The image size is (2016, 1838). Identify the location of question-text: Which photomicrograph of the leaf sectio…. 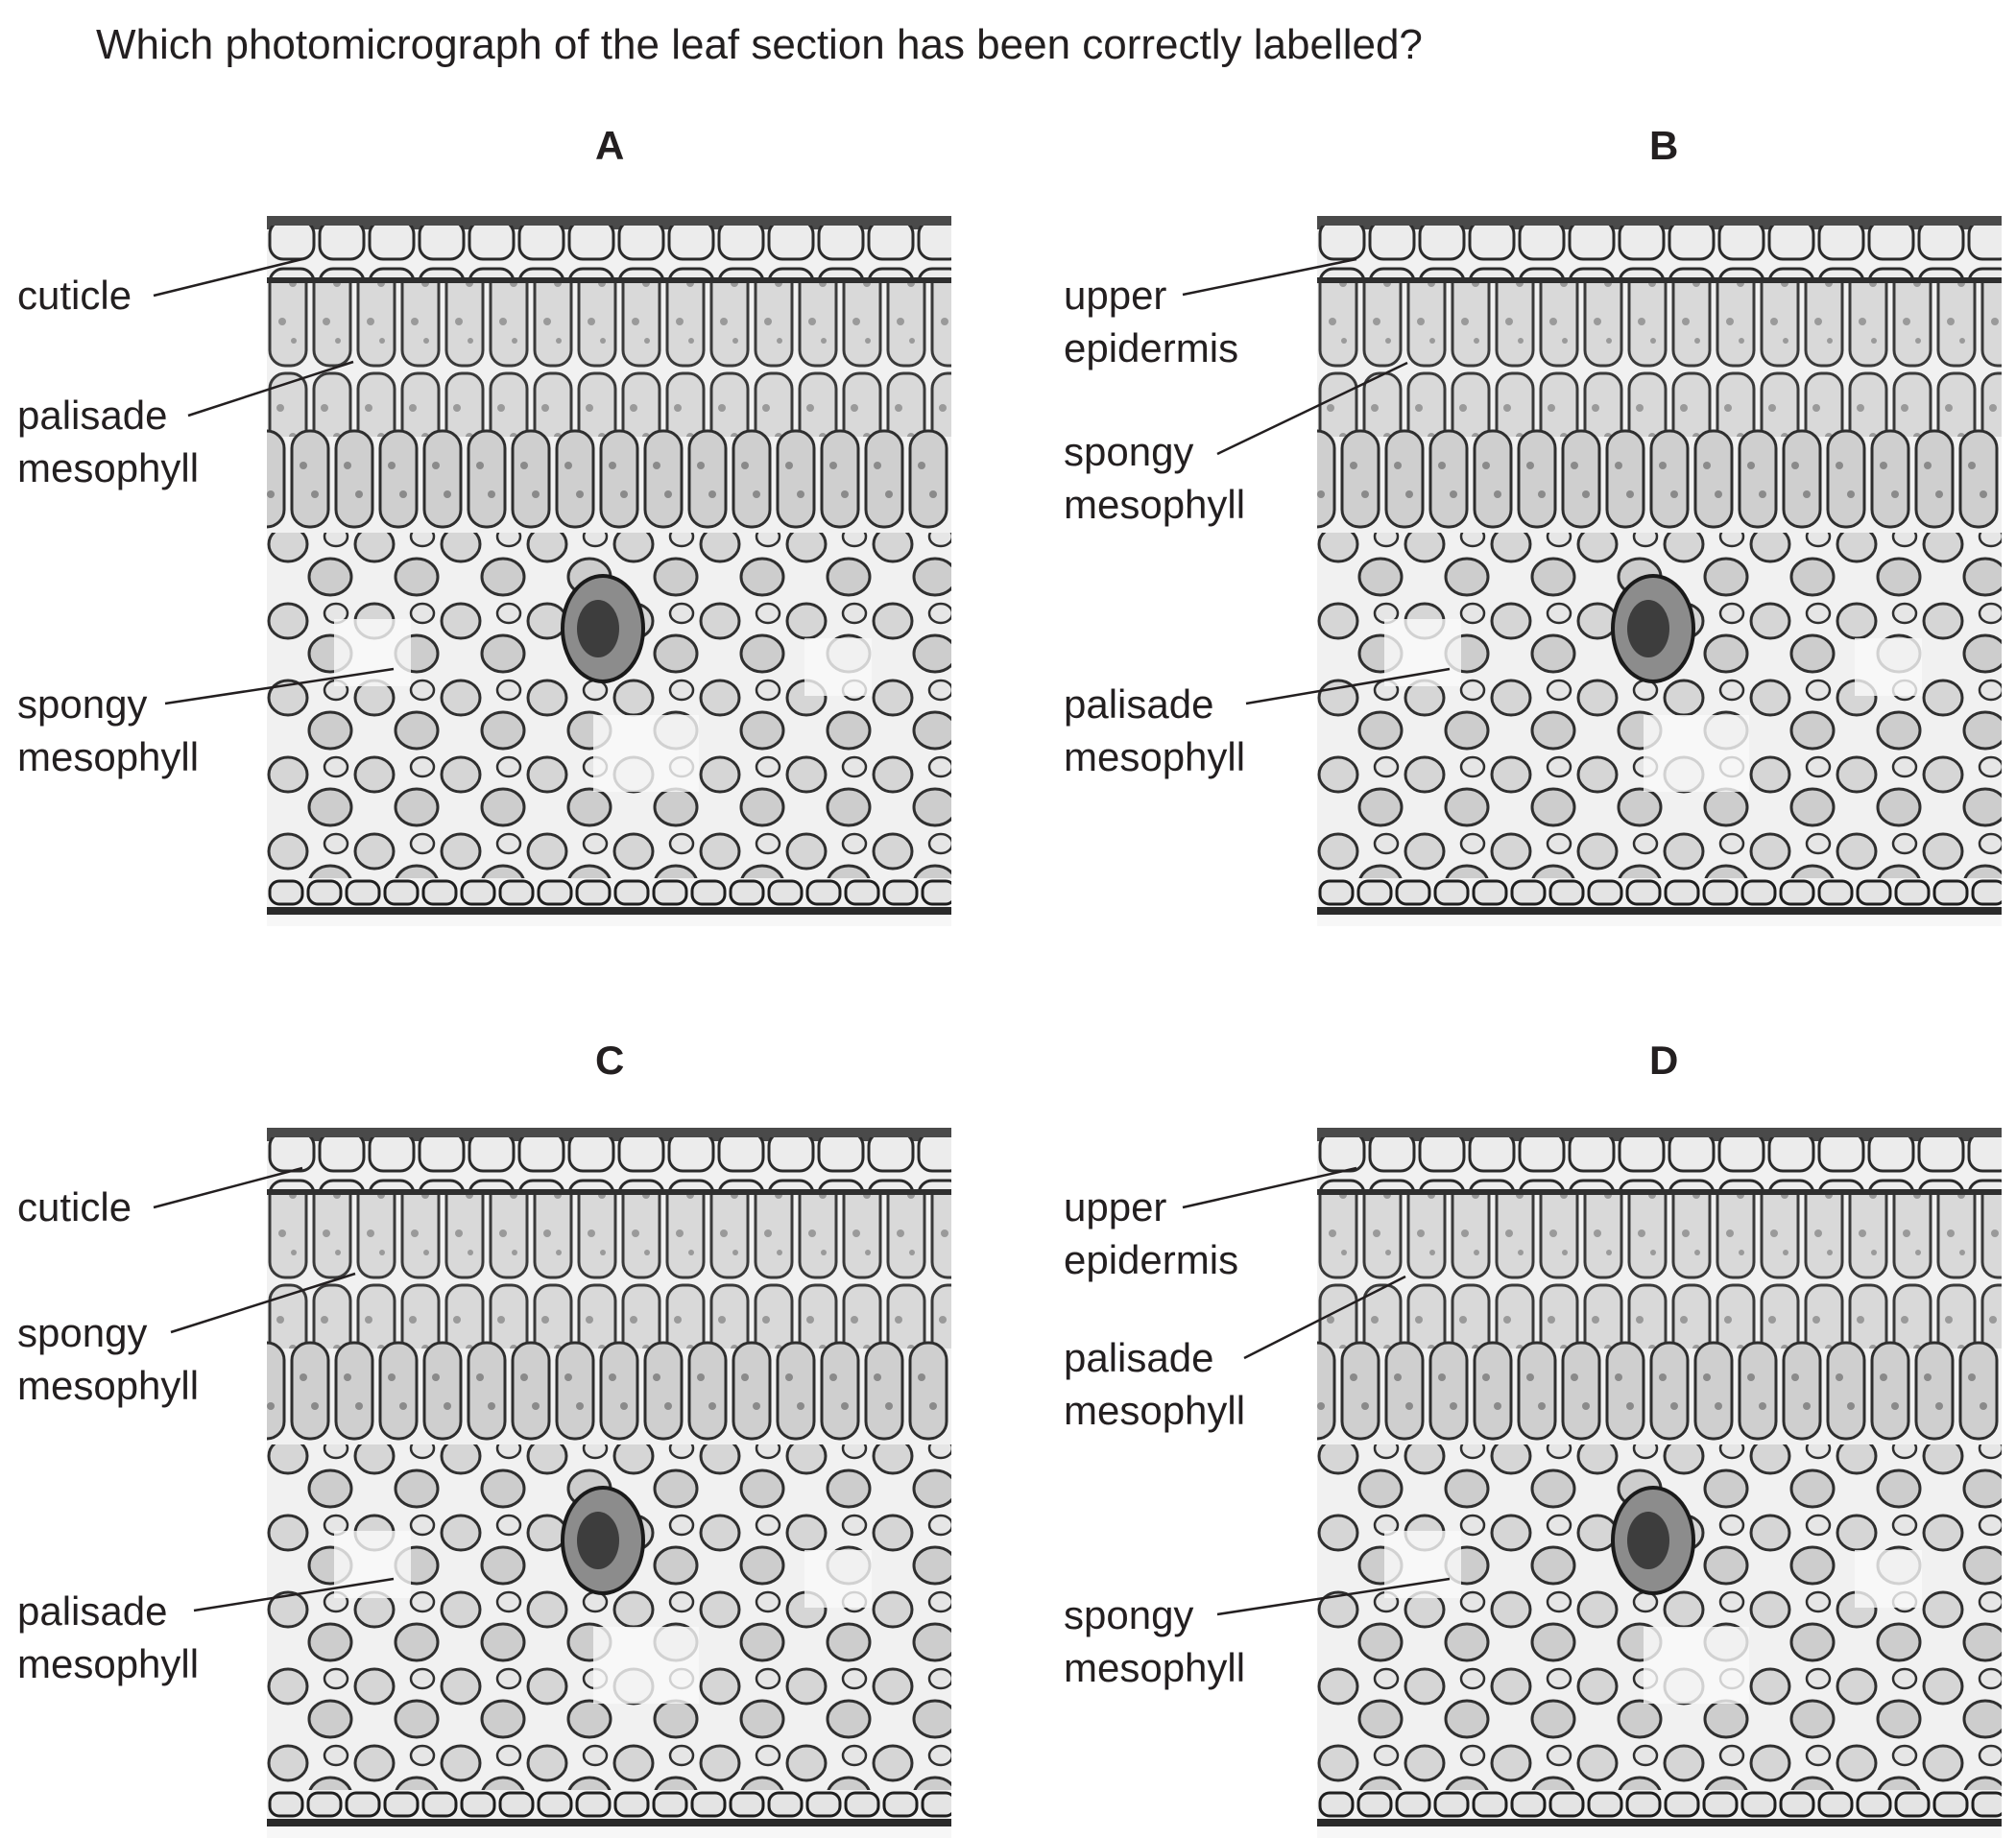
(759, 44).